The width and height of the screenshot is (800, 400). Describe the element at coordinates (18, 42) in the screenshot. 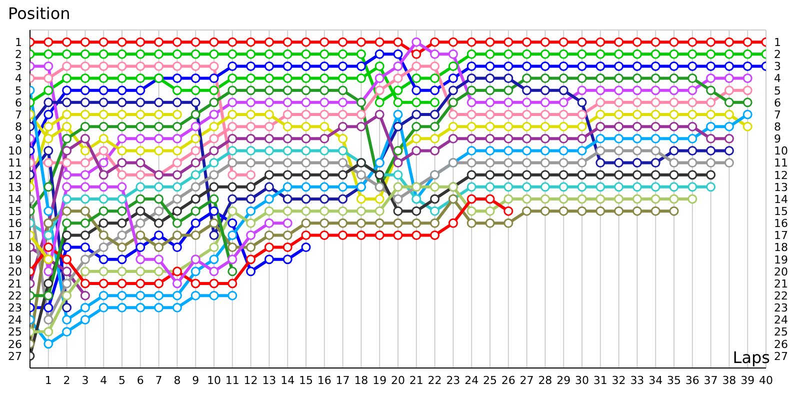

I see `y-tick-label: 1` at that location.